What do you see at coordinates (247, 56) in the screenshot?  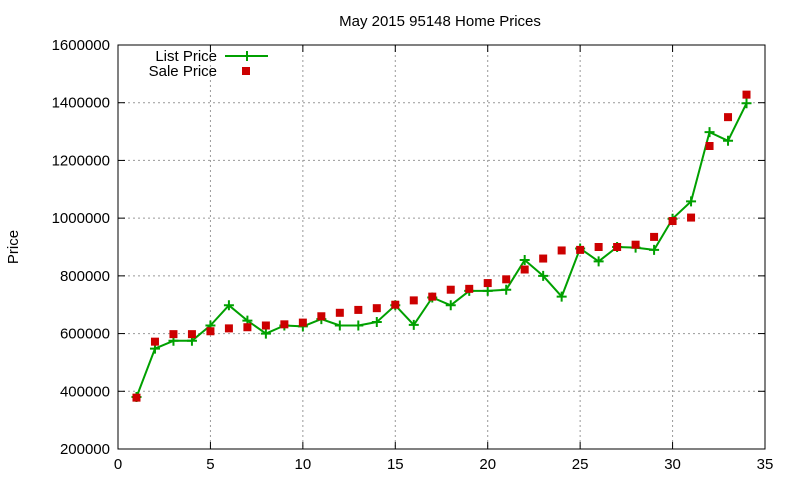 I see `legend-marker-list-price` at bounding box center [247, 56].